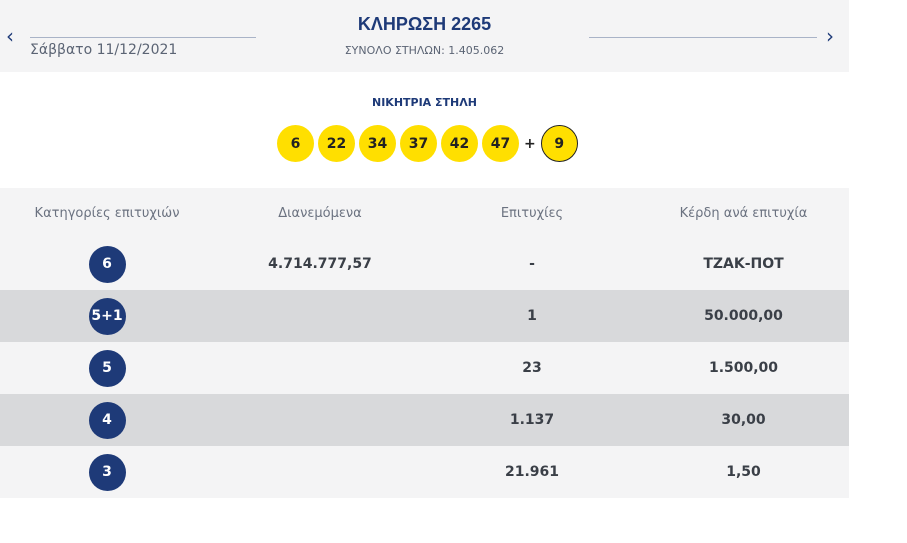  I want to click on distributed-amount: 4.714.777,57, so click(320, 264).